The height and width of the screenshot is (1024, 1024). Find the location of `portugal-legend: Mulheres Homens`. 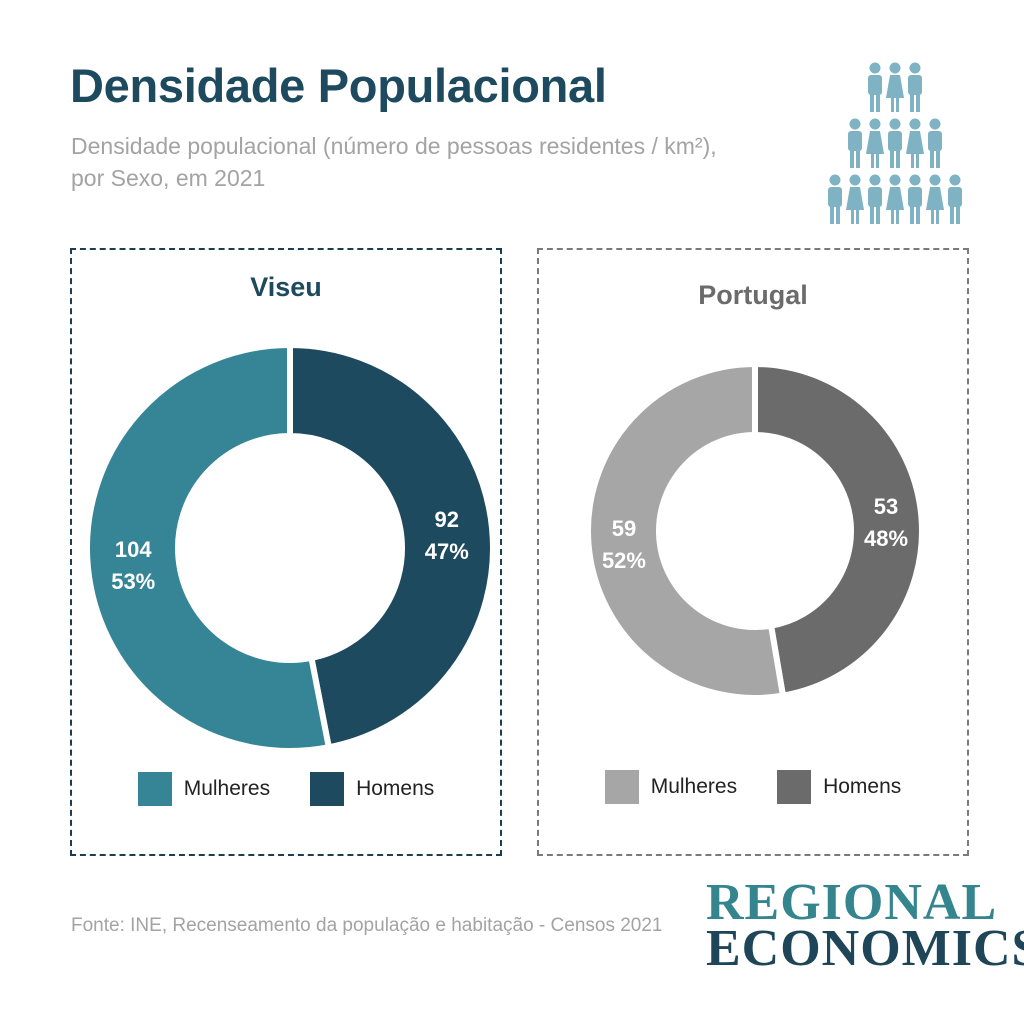

portugal-legend: Mulheres Homens is located at coordinates (753, 787).